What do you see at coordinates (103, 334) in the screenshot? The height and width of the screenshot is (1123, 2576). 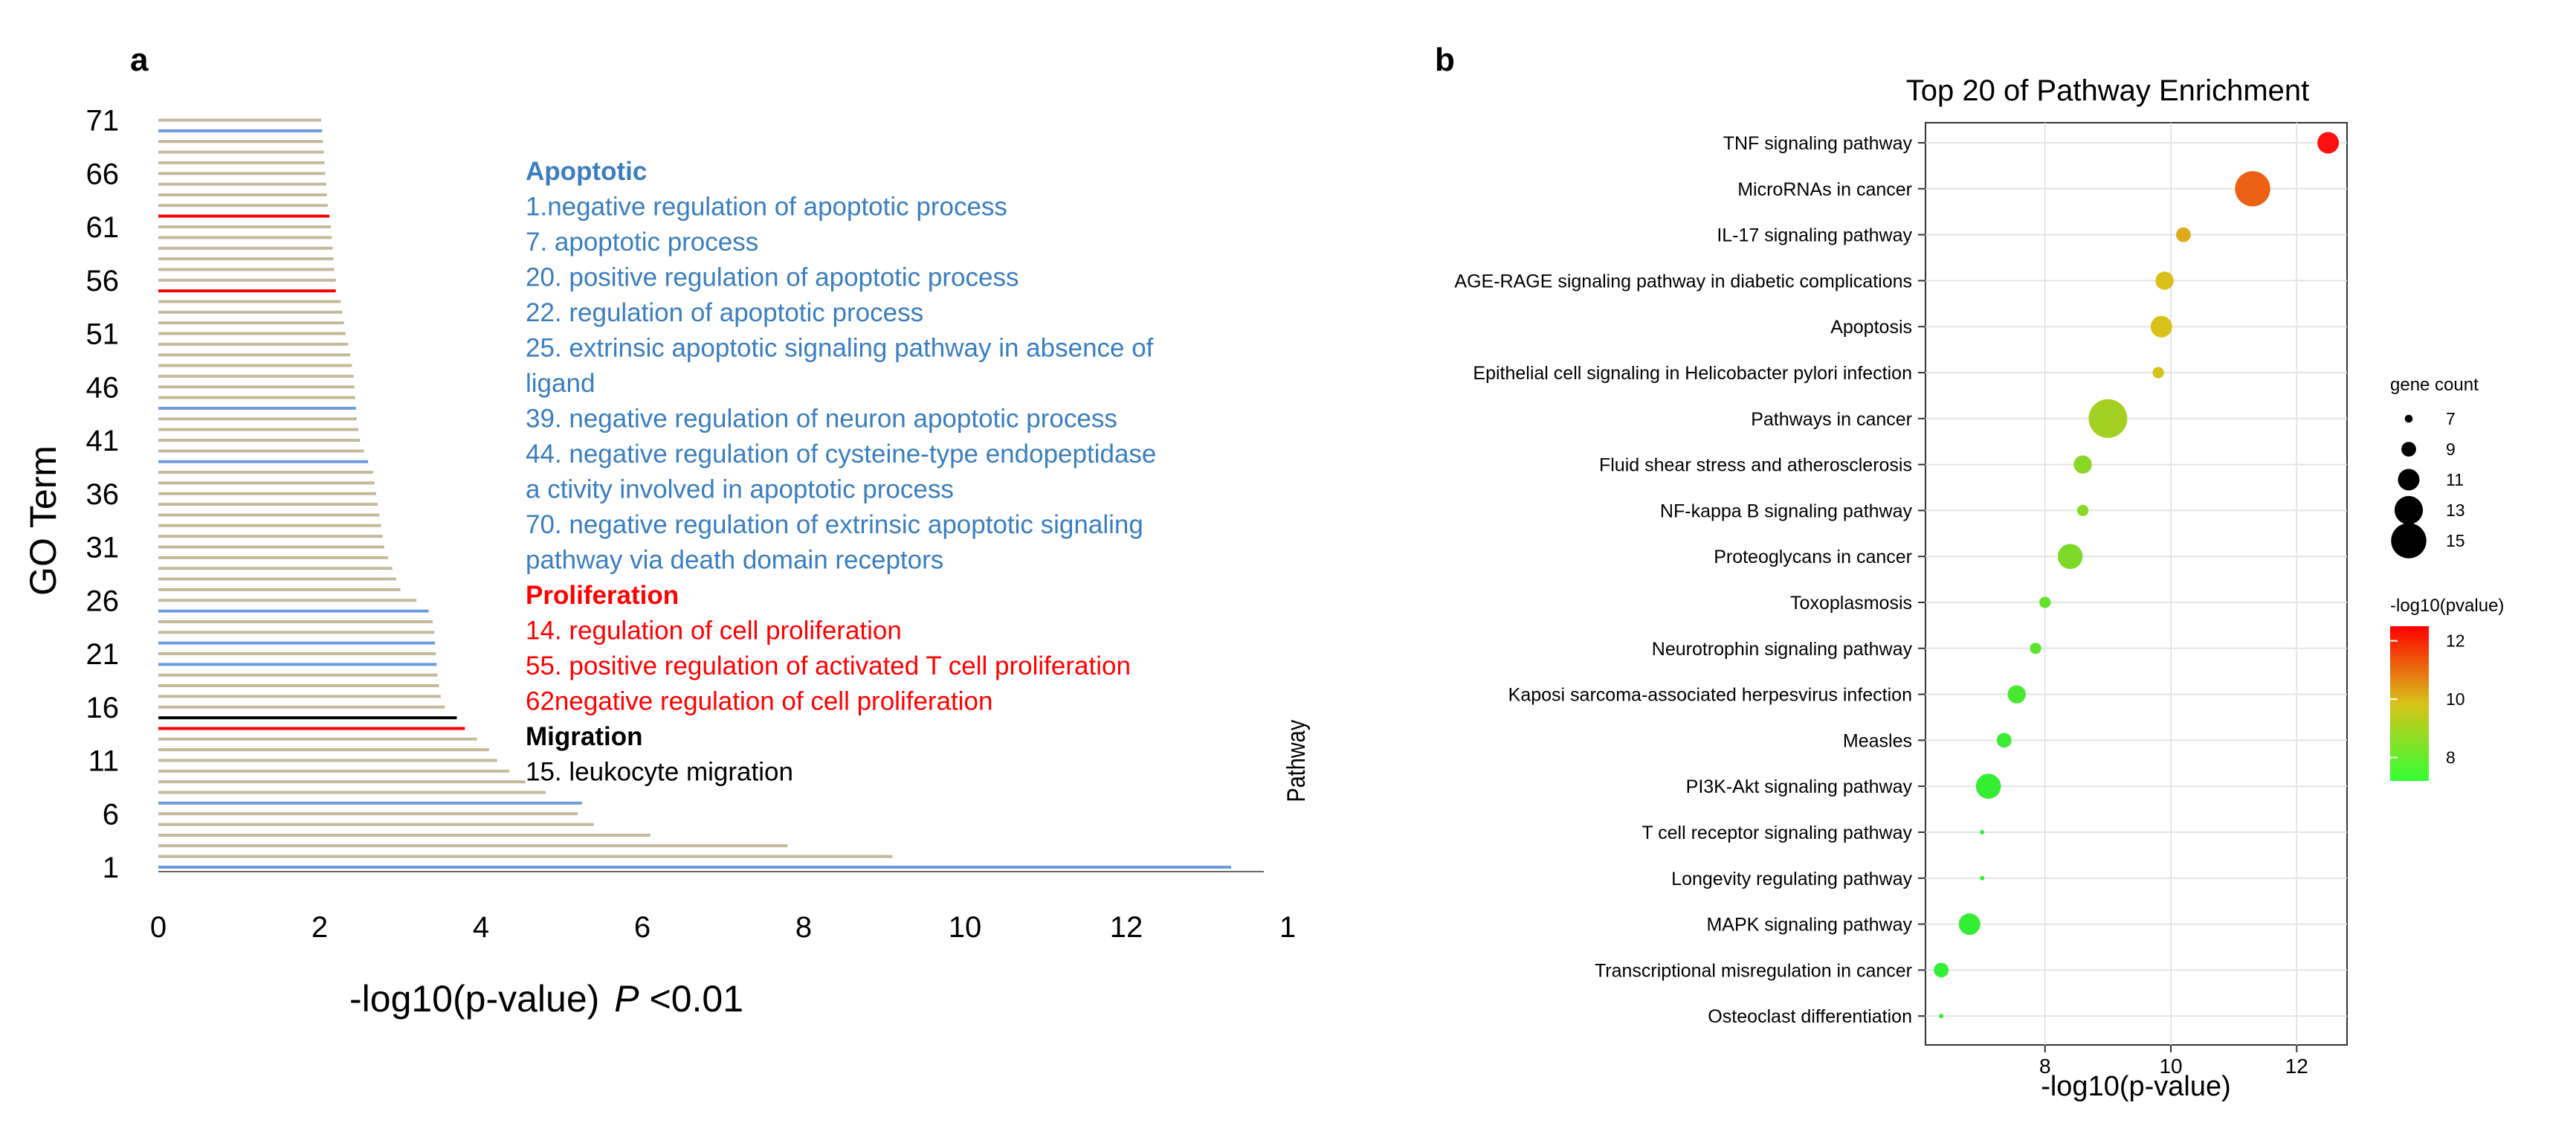 I see `y-tick-label: 51` at bounding box center [103, 334].